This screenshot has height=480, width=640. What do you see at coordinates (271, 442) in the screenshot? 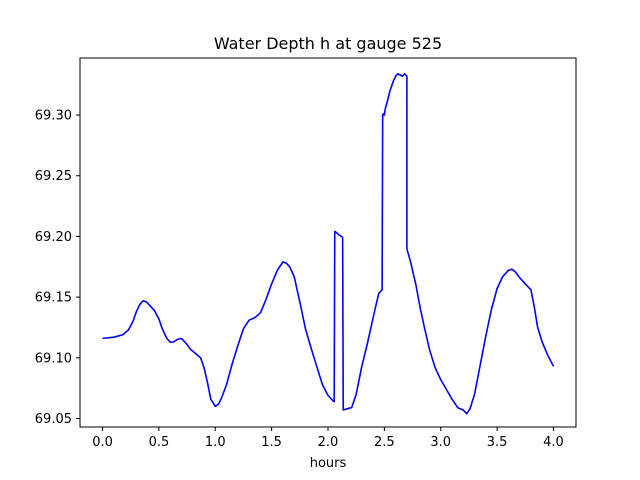
I see `x-tick-label: 1.5` at bounding box center [271, 442].